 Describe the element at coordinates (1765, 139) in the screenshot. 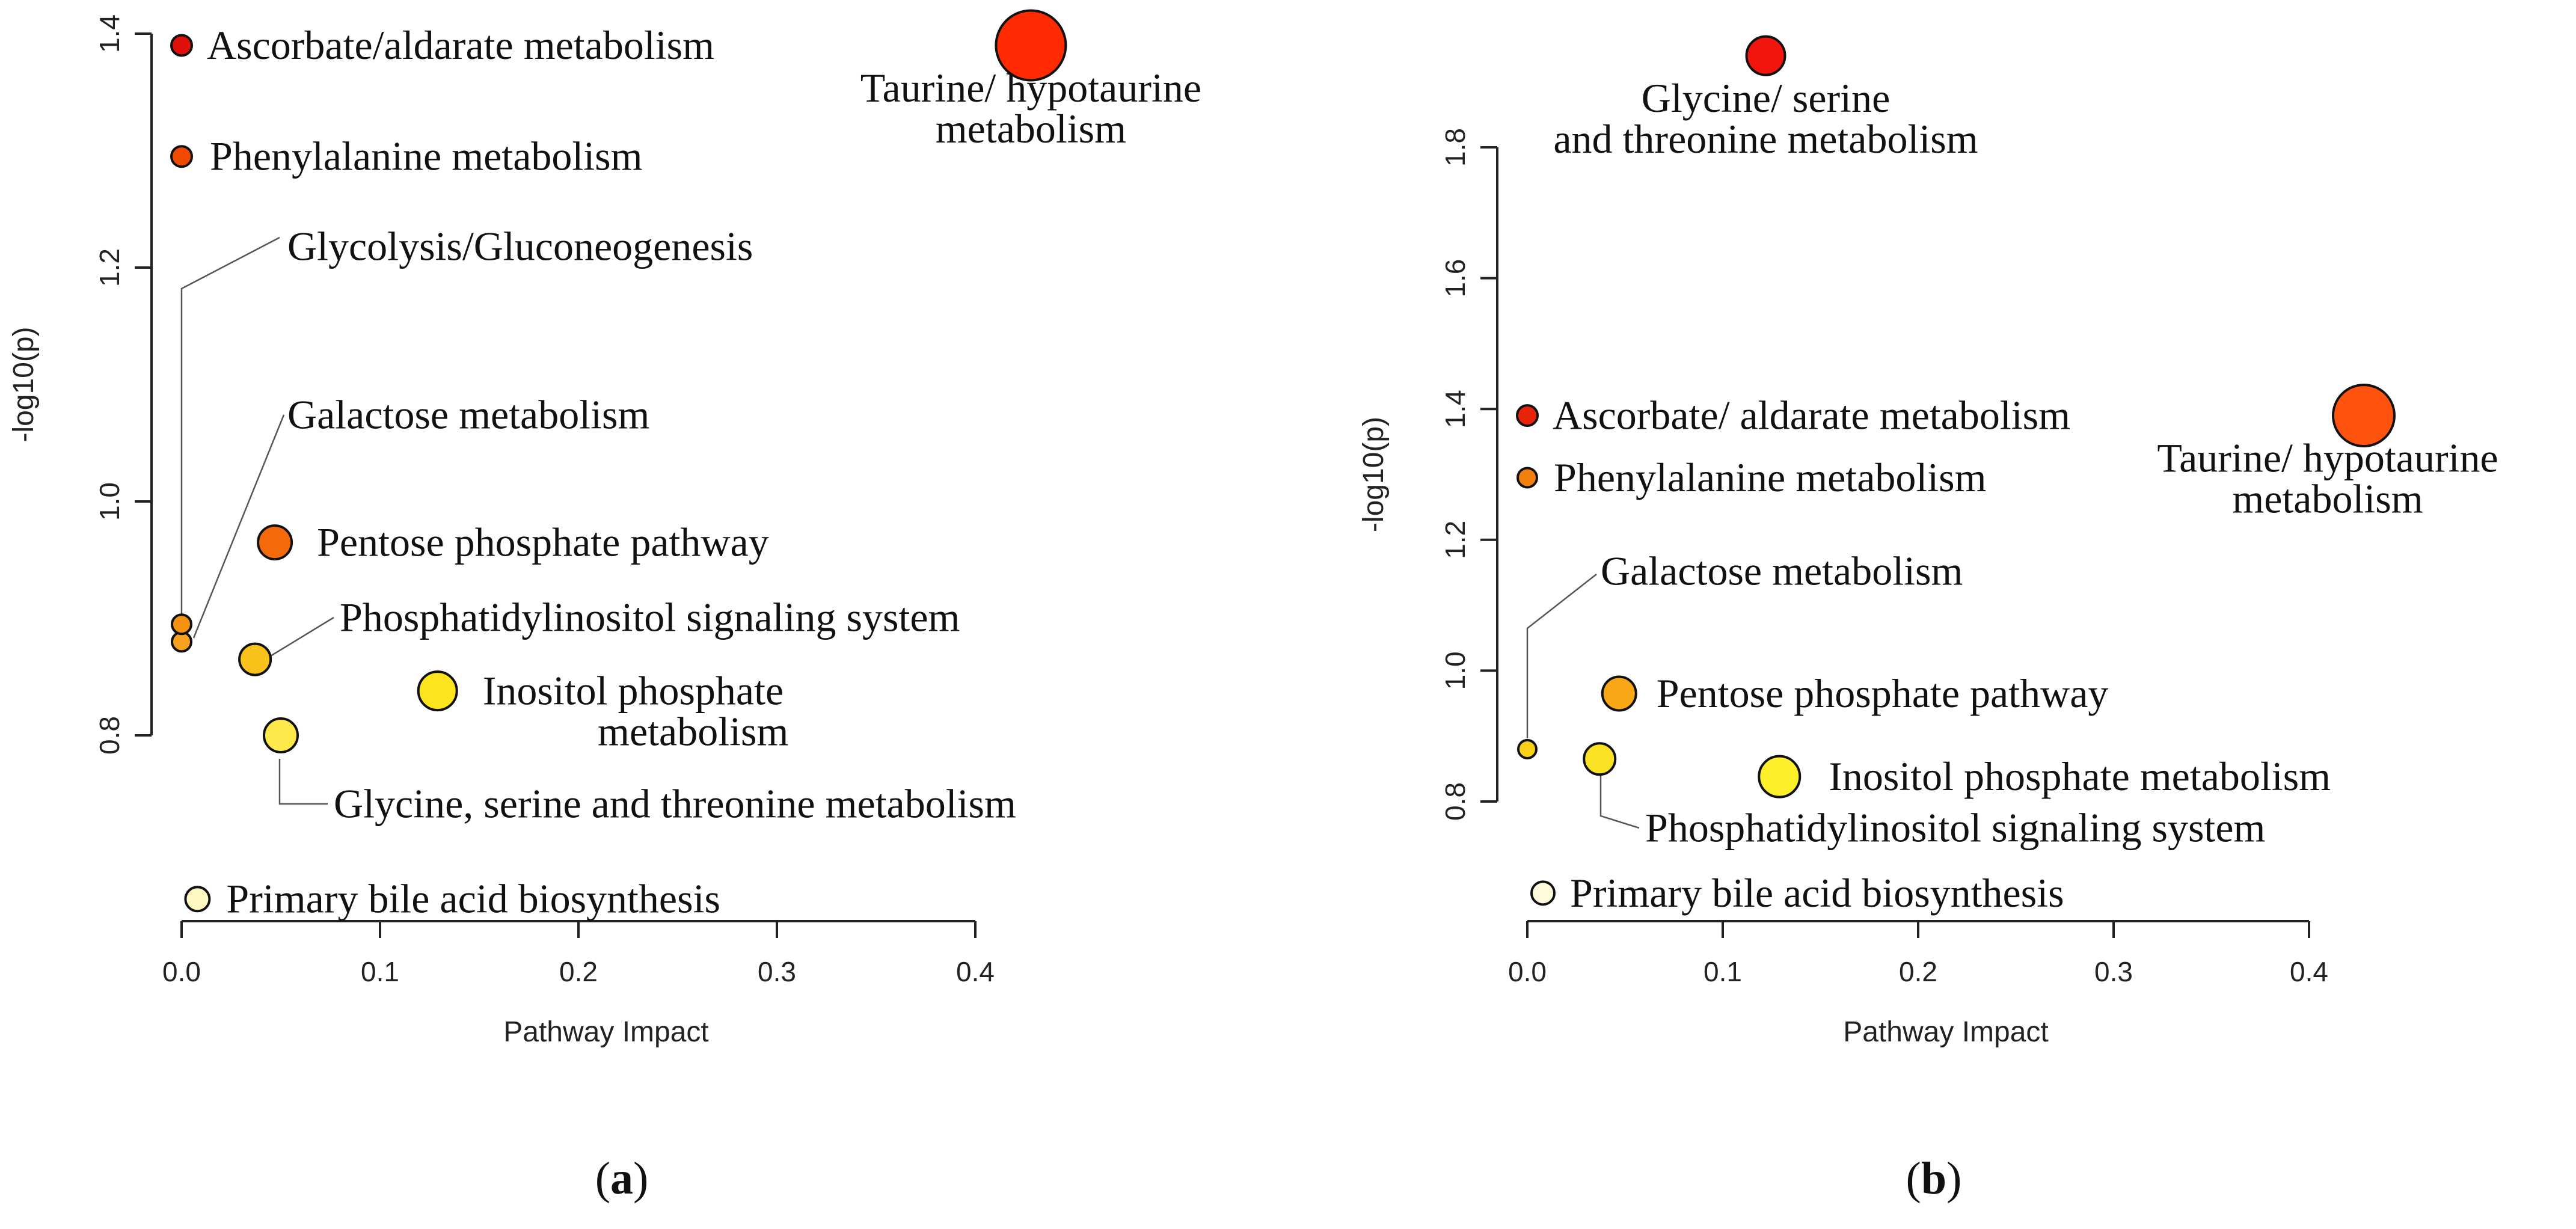

I see `point-label: and threonine metabolism` at that location.